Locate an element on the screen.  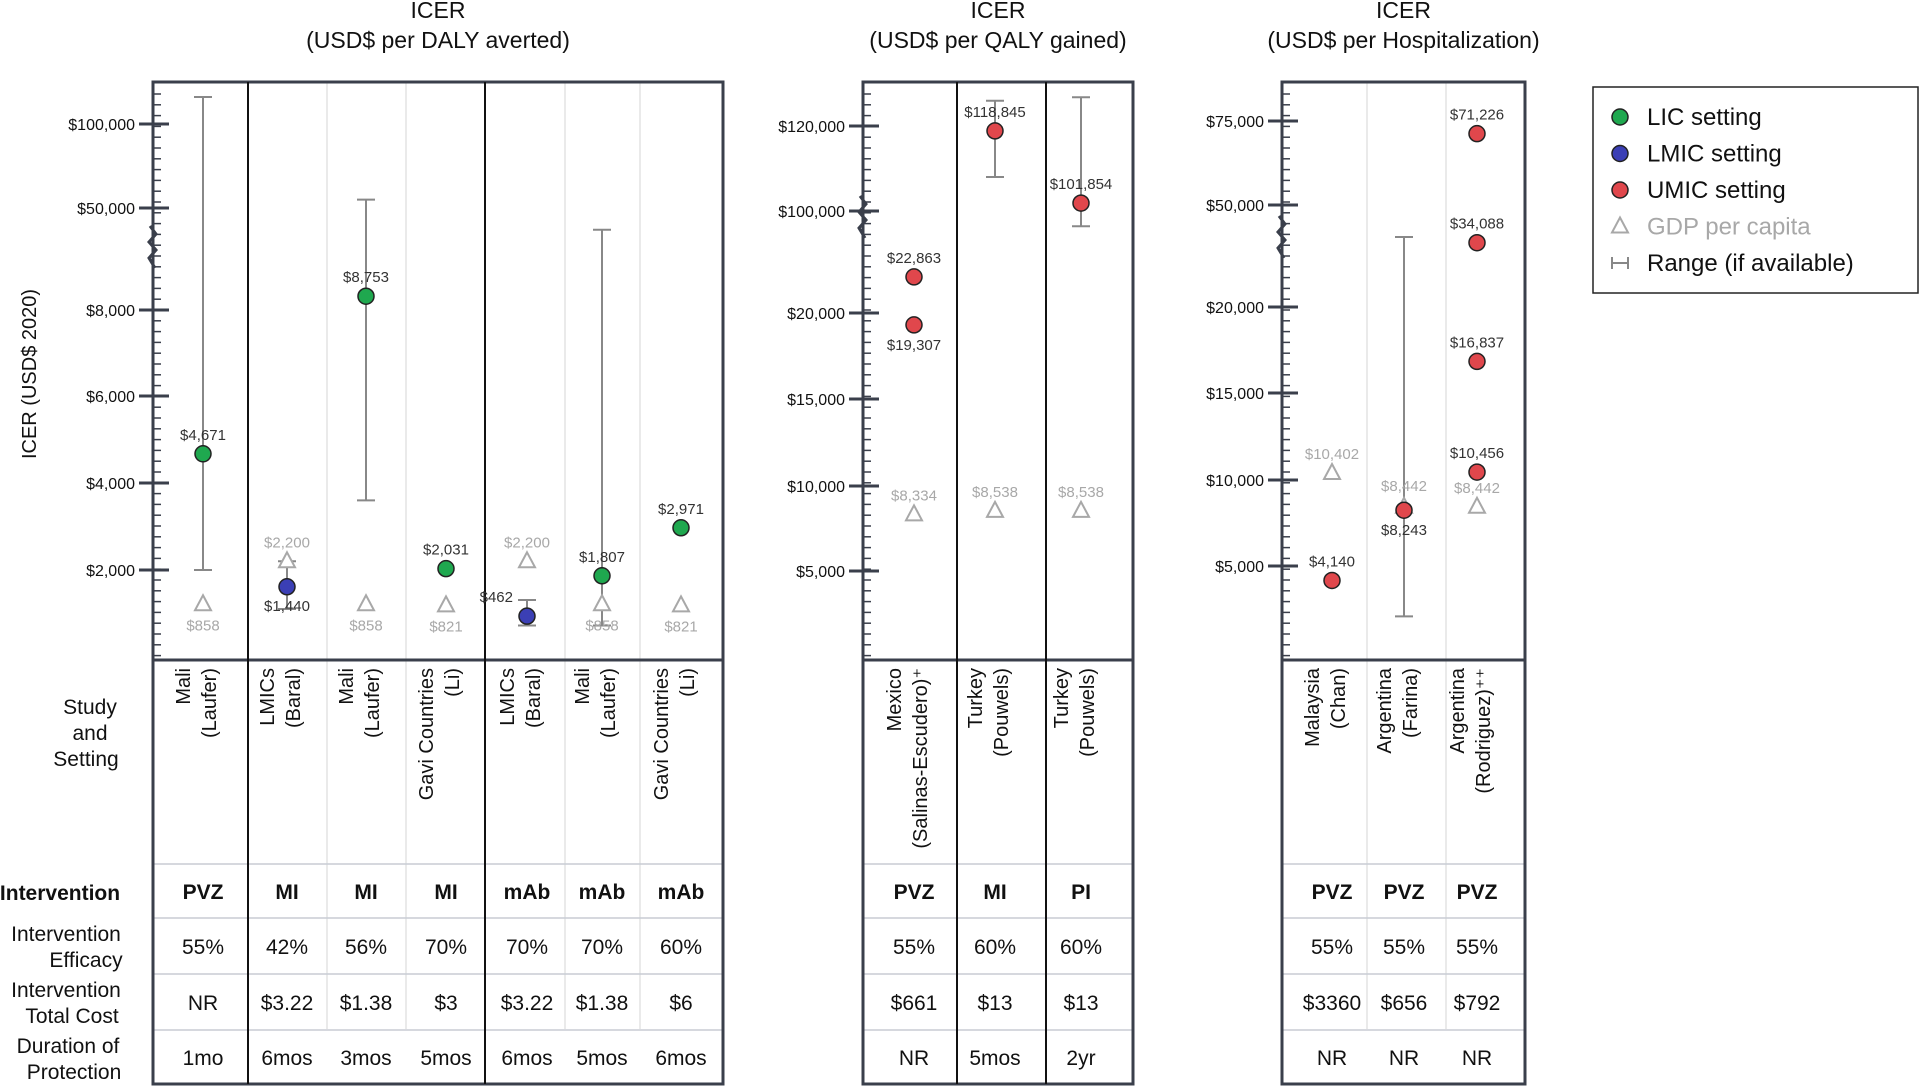
icer-label: $19,307 is located at coordinates (914, 345).